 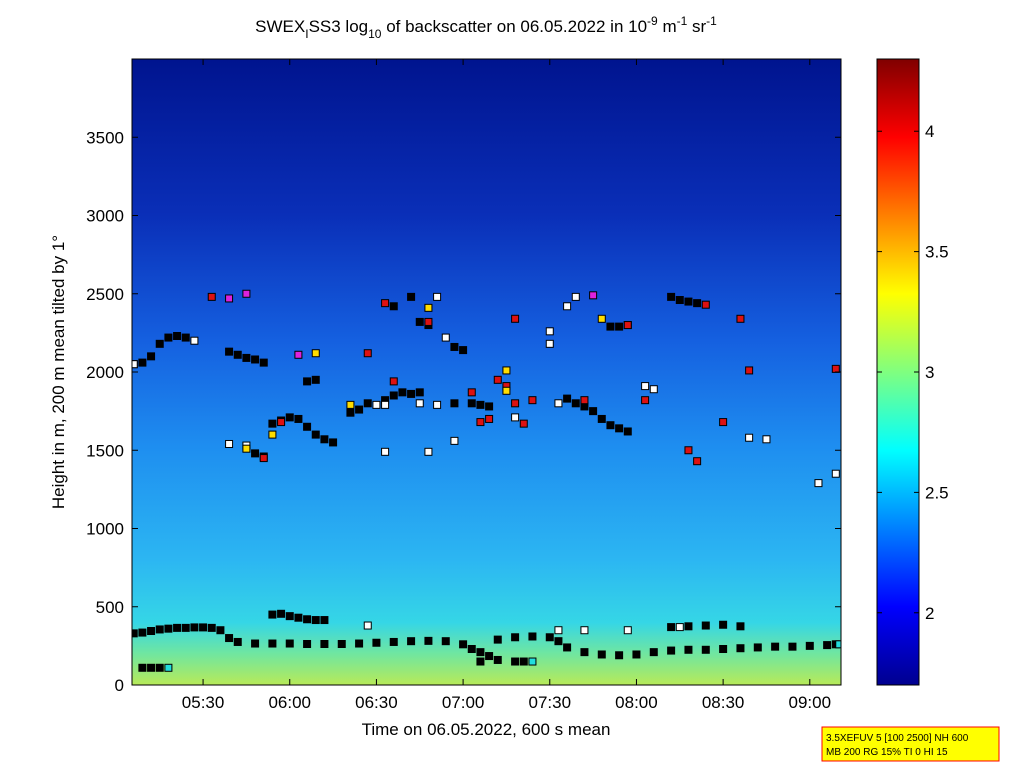 What do you see at coordinates (667, 26) in the screenshot?
I see `title-part: m` at bounding box center [667, 26].